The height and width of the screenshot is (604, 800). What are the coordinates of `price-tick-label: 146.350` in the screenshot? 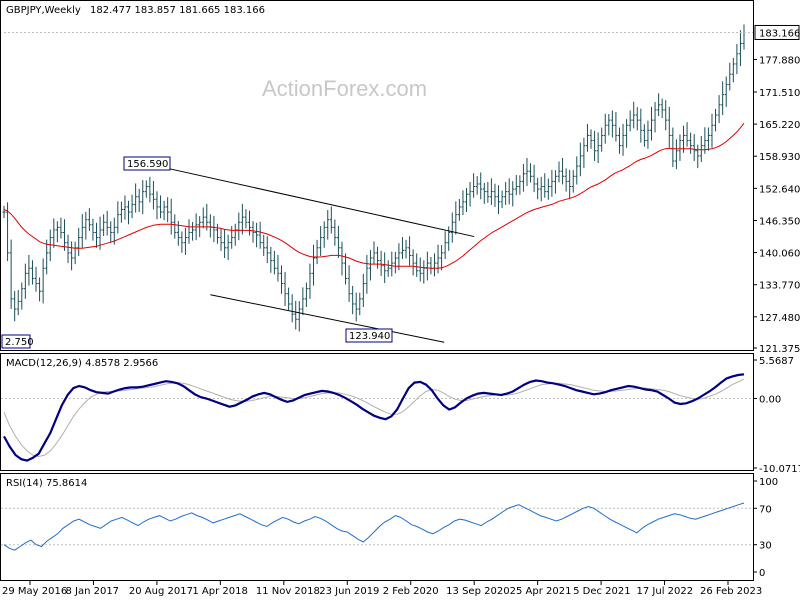 It's located at (779, 221).